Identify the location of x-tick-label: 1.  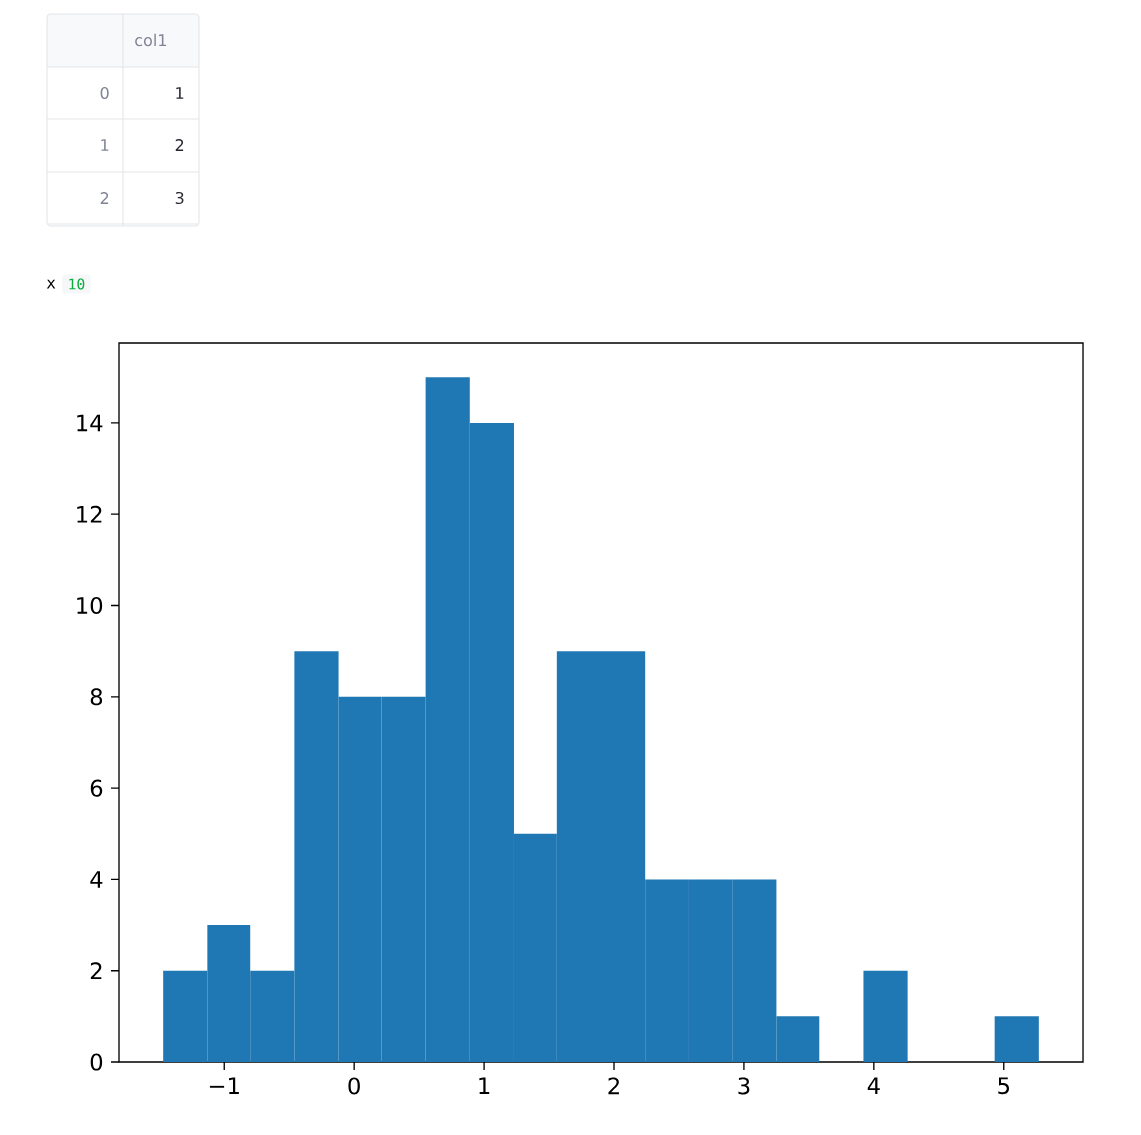
(484, 1085).